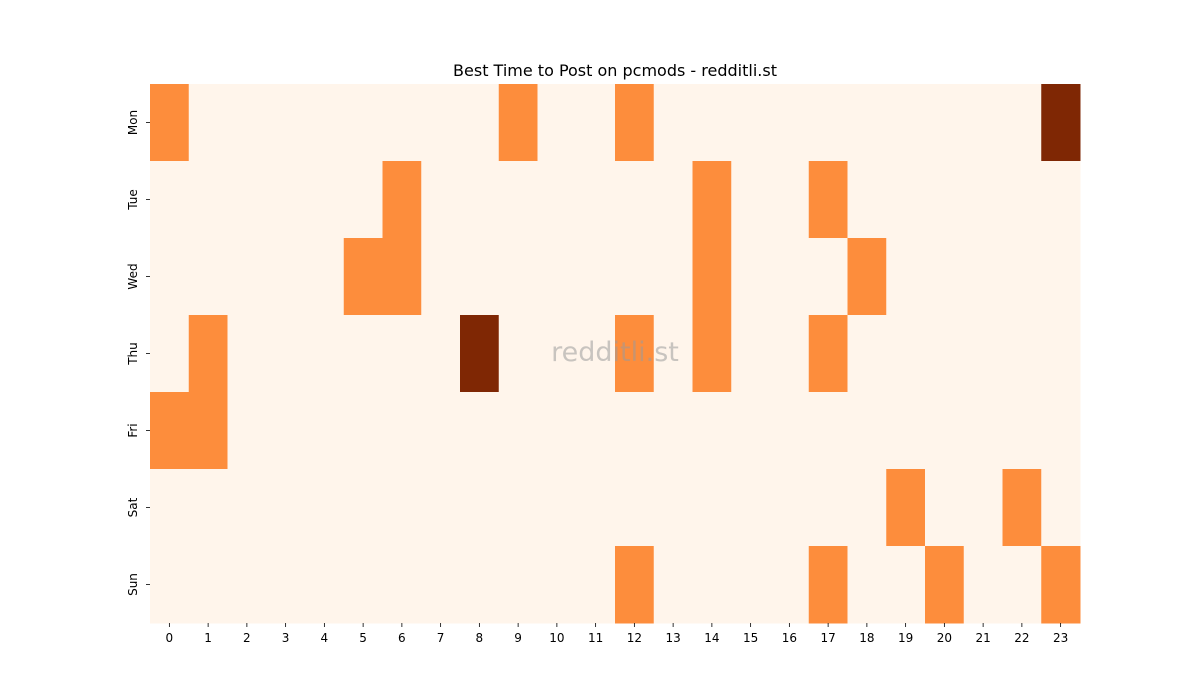 The width and height of the screenshot is (1200, 700). Describe the element at coordinates (402, 638) in the screenshot. I see `x-tick-label: 6` at that location.